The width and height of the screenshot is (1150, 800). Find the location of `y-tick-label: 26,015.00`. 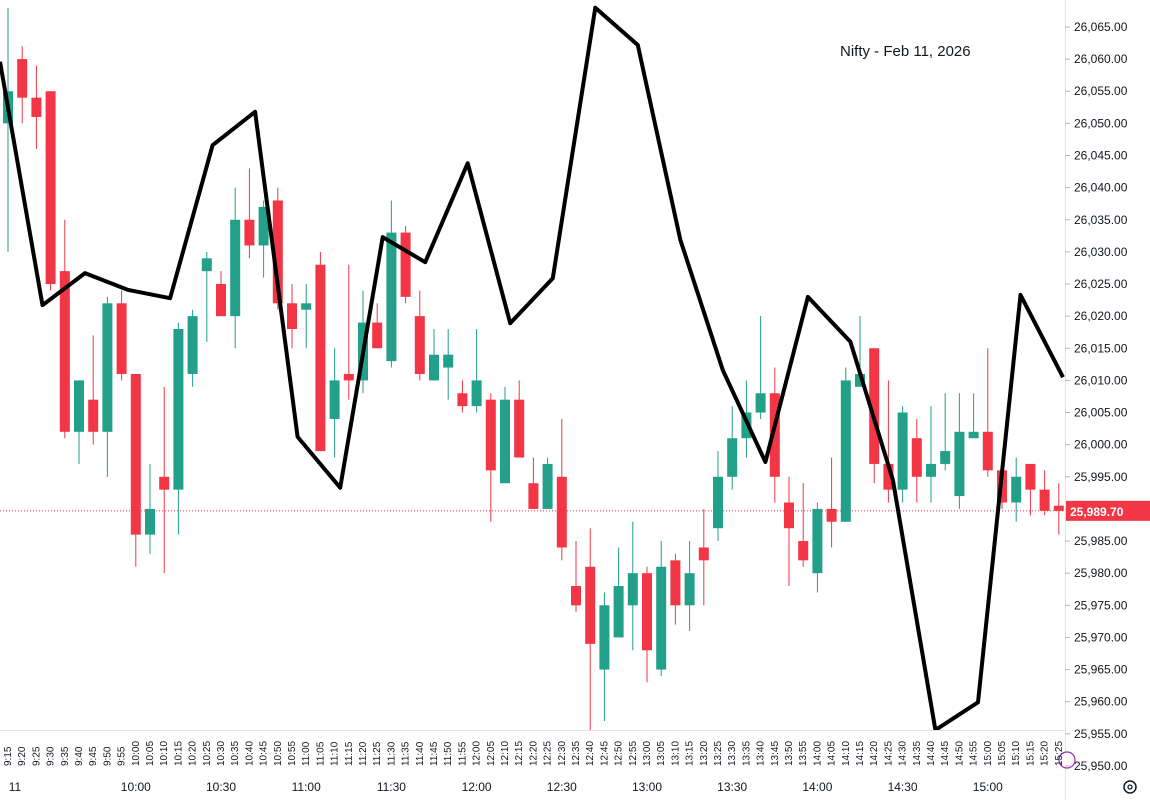

y-tick-label: 26,015.00 is located at coordinates (1101, 348).